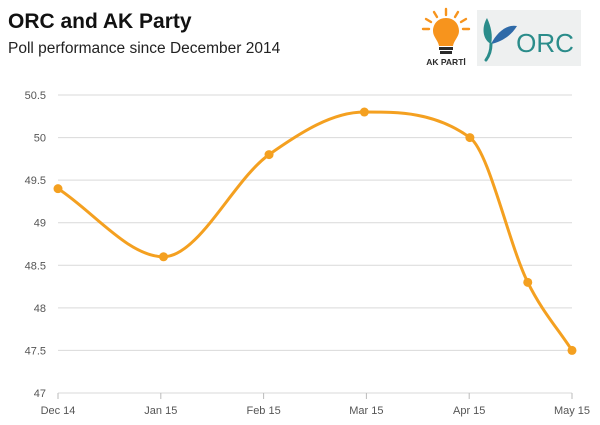 This screenshot has height=425, width=600. Describe the element at coordinates (446, 62) in the screenshot. I see `ak-parti-logo-text: AK PARTİ` at that location.